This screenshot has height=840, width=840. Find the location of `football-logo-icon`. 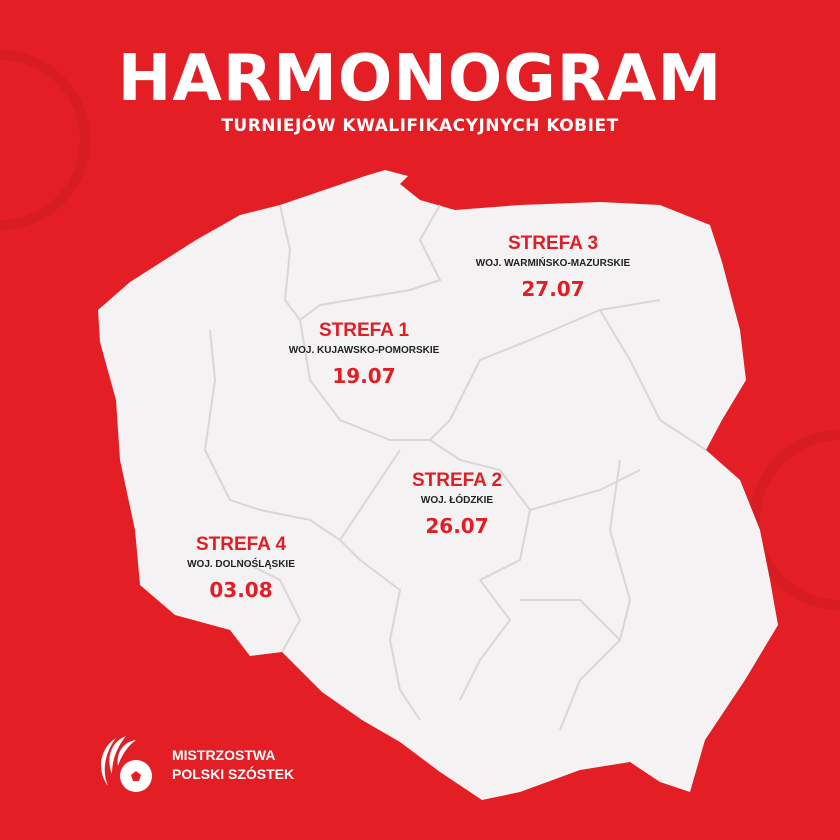

football-logo-icon is located at coordinates (126, 764).